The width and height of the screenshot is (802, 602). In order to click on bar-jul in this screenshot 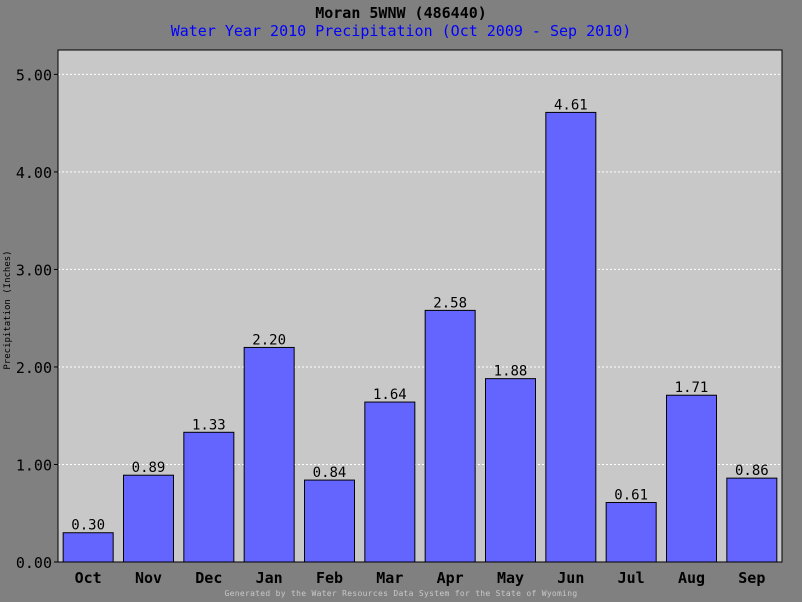, I will do `click(631, 532)`.